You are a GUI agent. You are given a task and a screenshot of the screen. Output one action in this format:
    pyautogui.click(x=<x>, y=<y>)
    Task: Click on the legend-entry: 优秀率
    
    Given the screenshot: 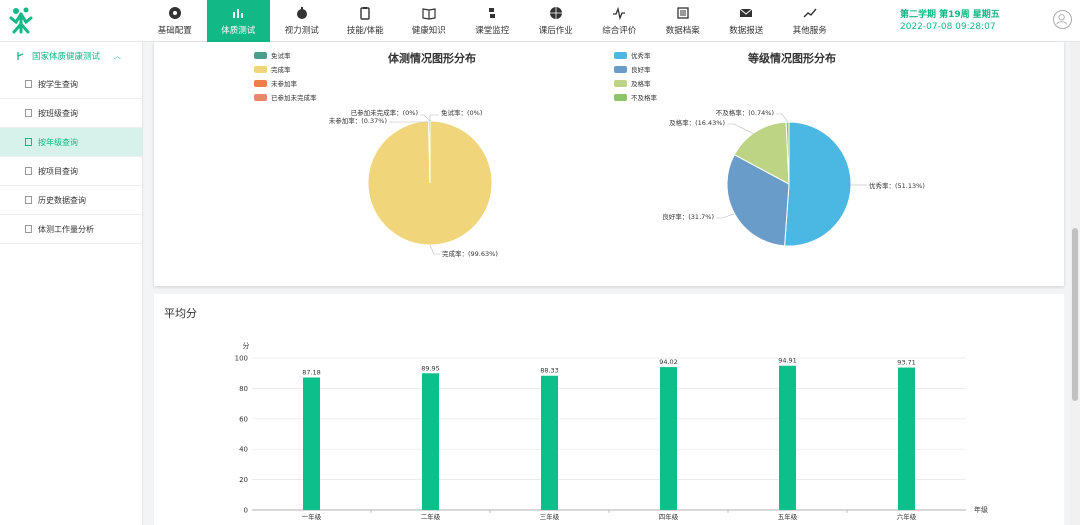 What is the action you would take?
    pyautogui.click(x=635, y=55)
    